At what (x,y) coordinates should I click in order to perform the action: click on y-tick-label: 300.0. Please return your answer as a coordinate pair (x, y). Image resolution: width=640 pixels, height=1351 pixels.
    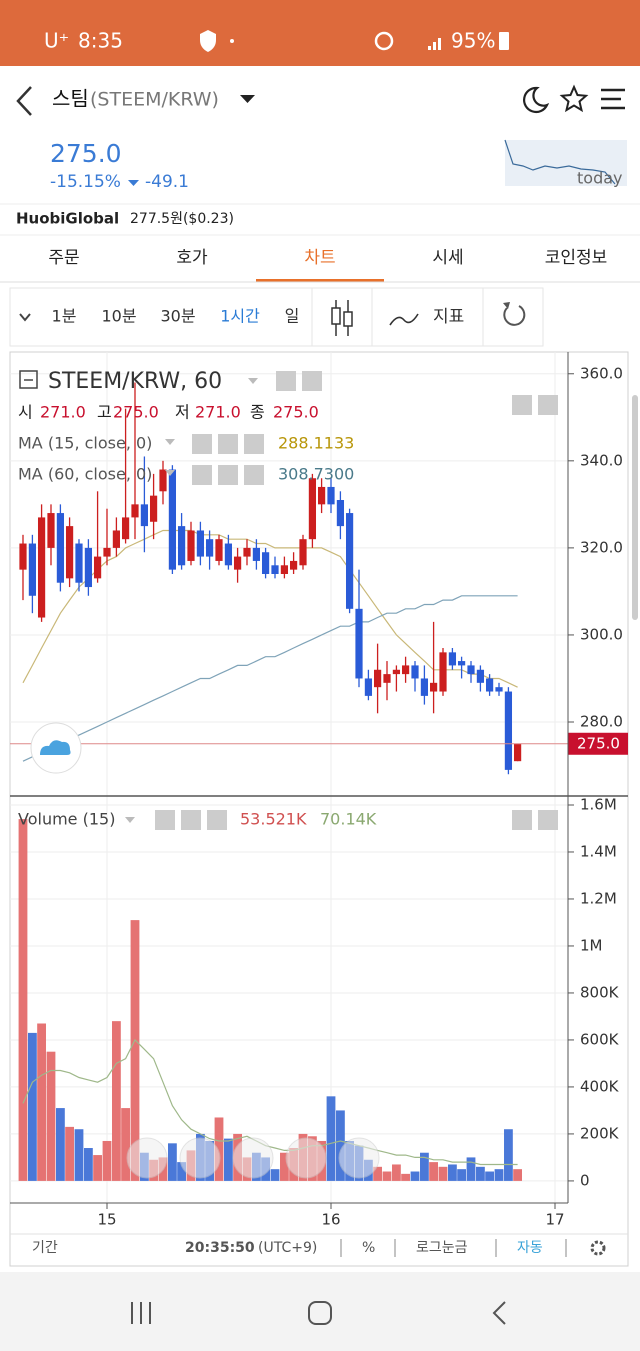
    Looking at the image, I should click on (601, 634).